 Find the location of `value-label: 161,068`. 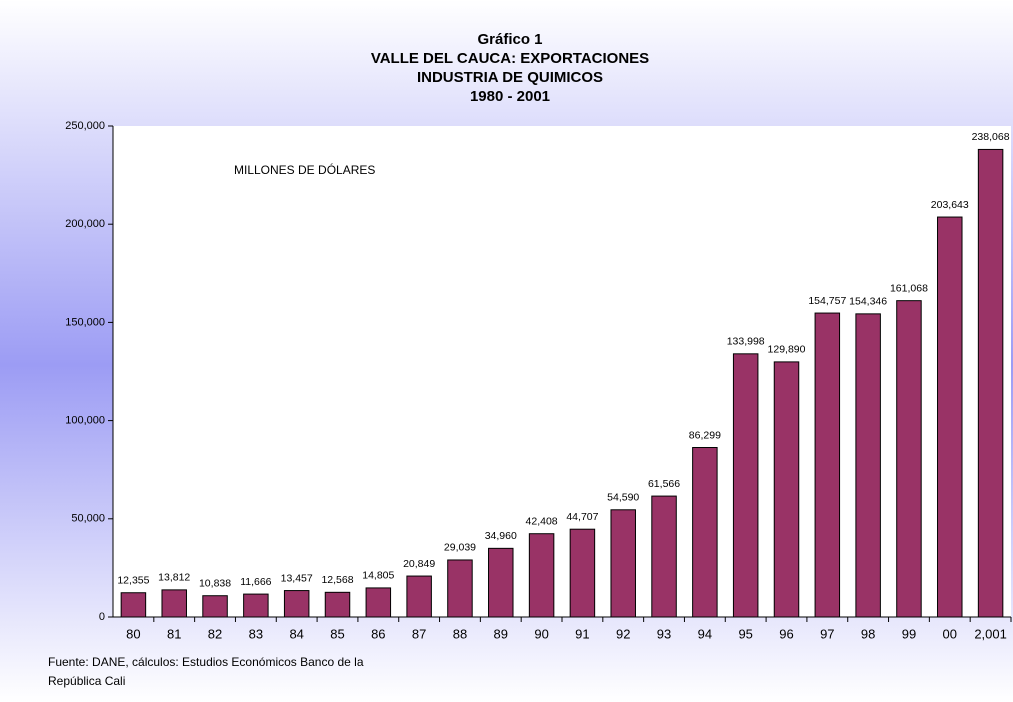

value-label: 161,068 is located at coordinates (909, 288).